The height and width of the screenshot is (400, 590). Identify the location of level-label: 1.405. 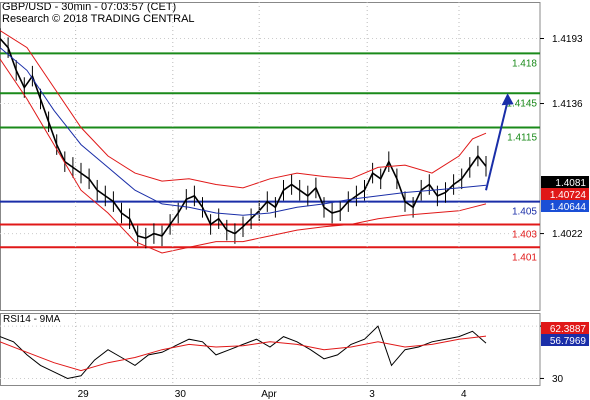
(524, 212).